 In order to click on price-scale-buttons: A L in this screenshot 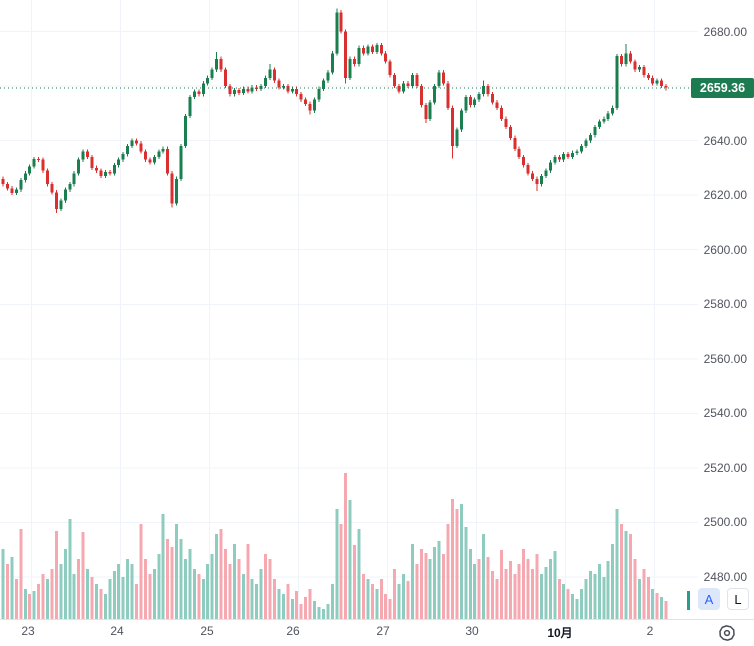, I will do `click(723, 599)`.